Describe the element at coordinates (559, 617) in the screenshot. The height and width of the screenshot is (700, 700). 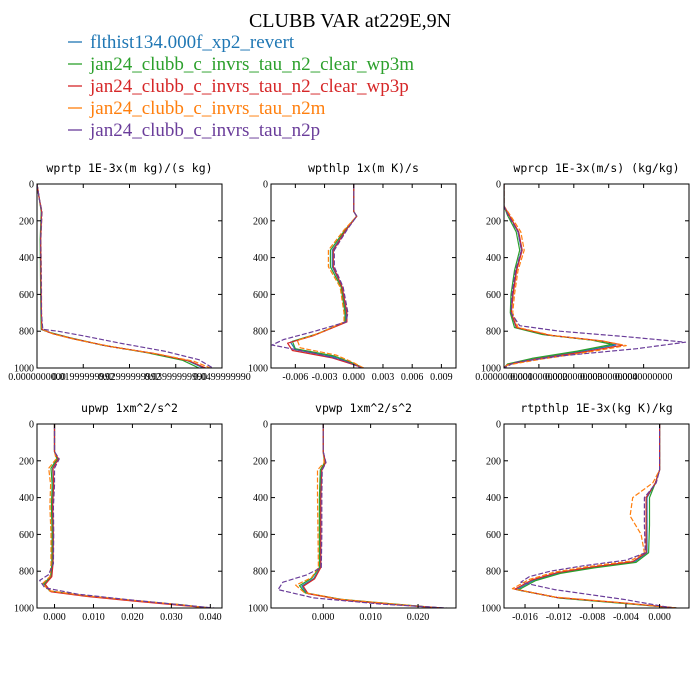
I see `x-tick-label: -0.012` at that location.